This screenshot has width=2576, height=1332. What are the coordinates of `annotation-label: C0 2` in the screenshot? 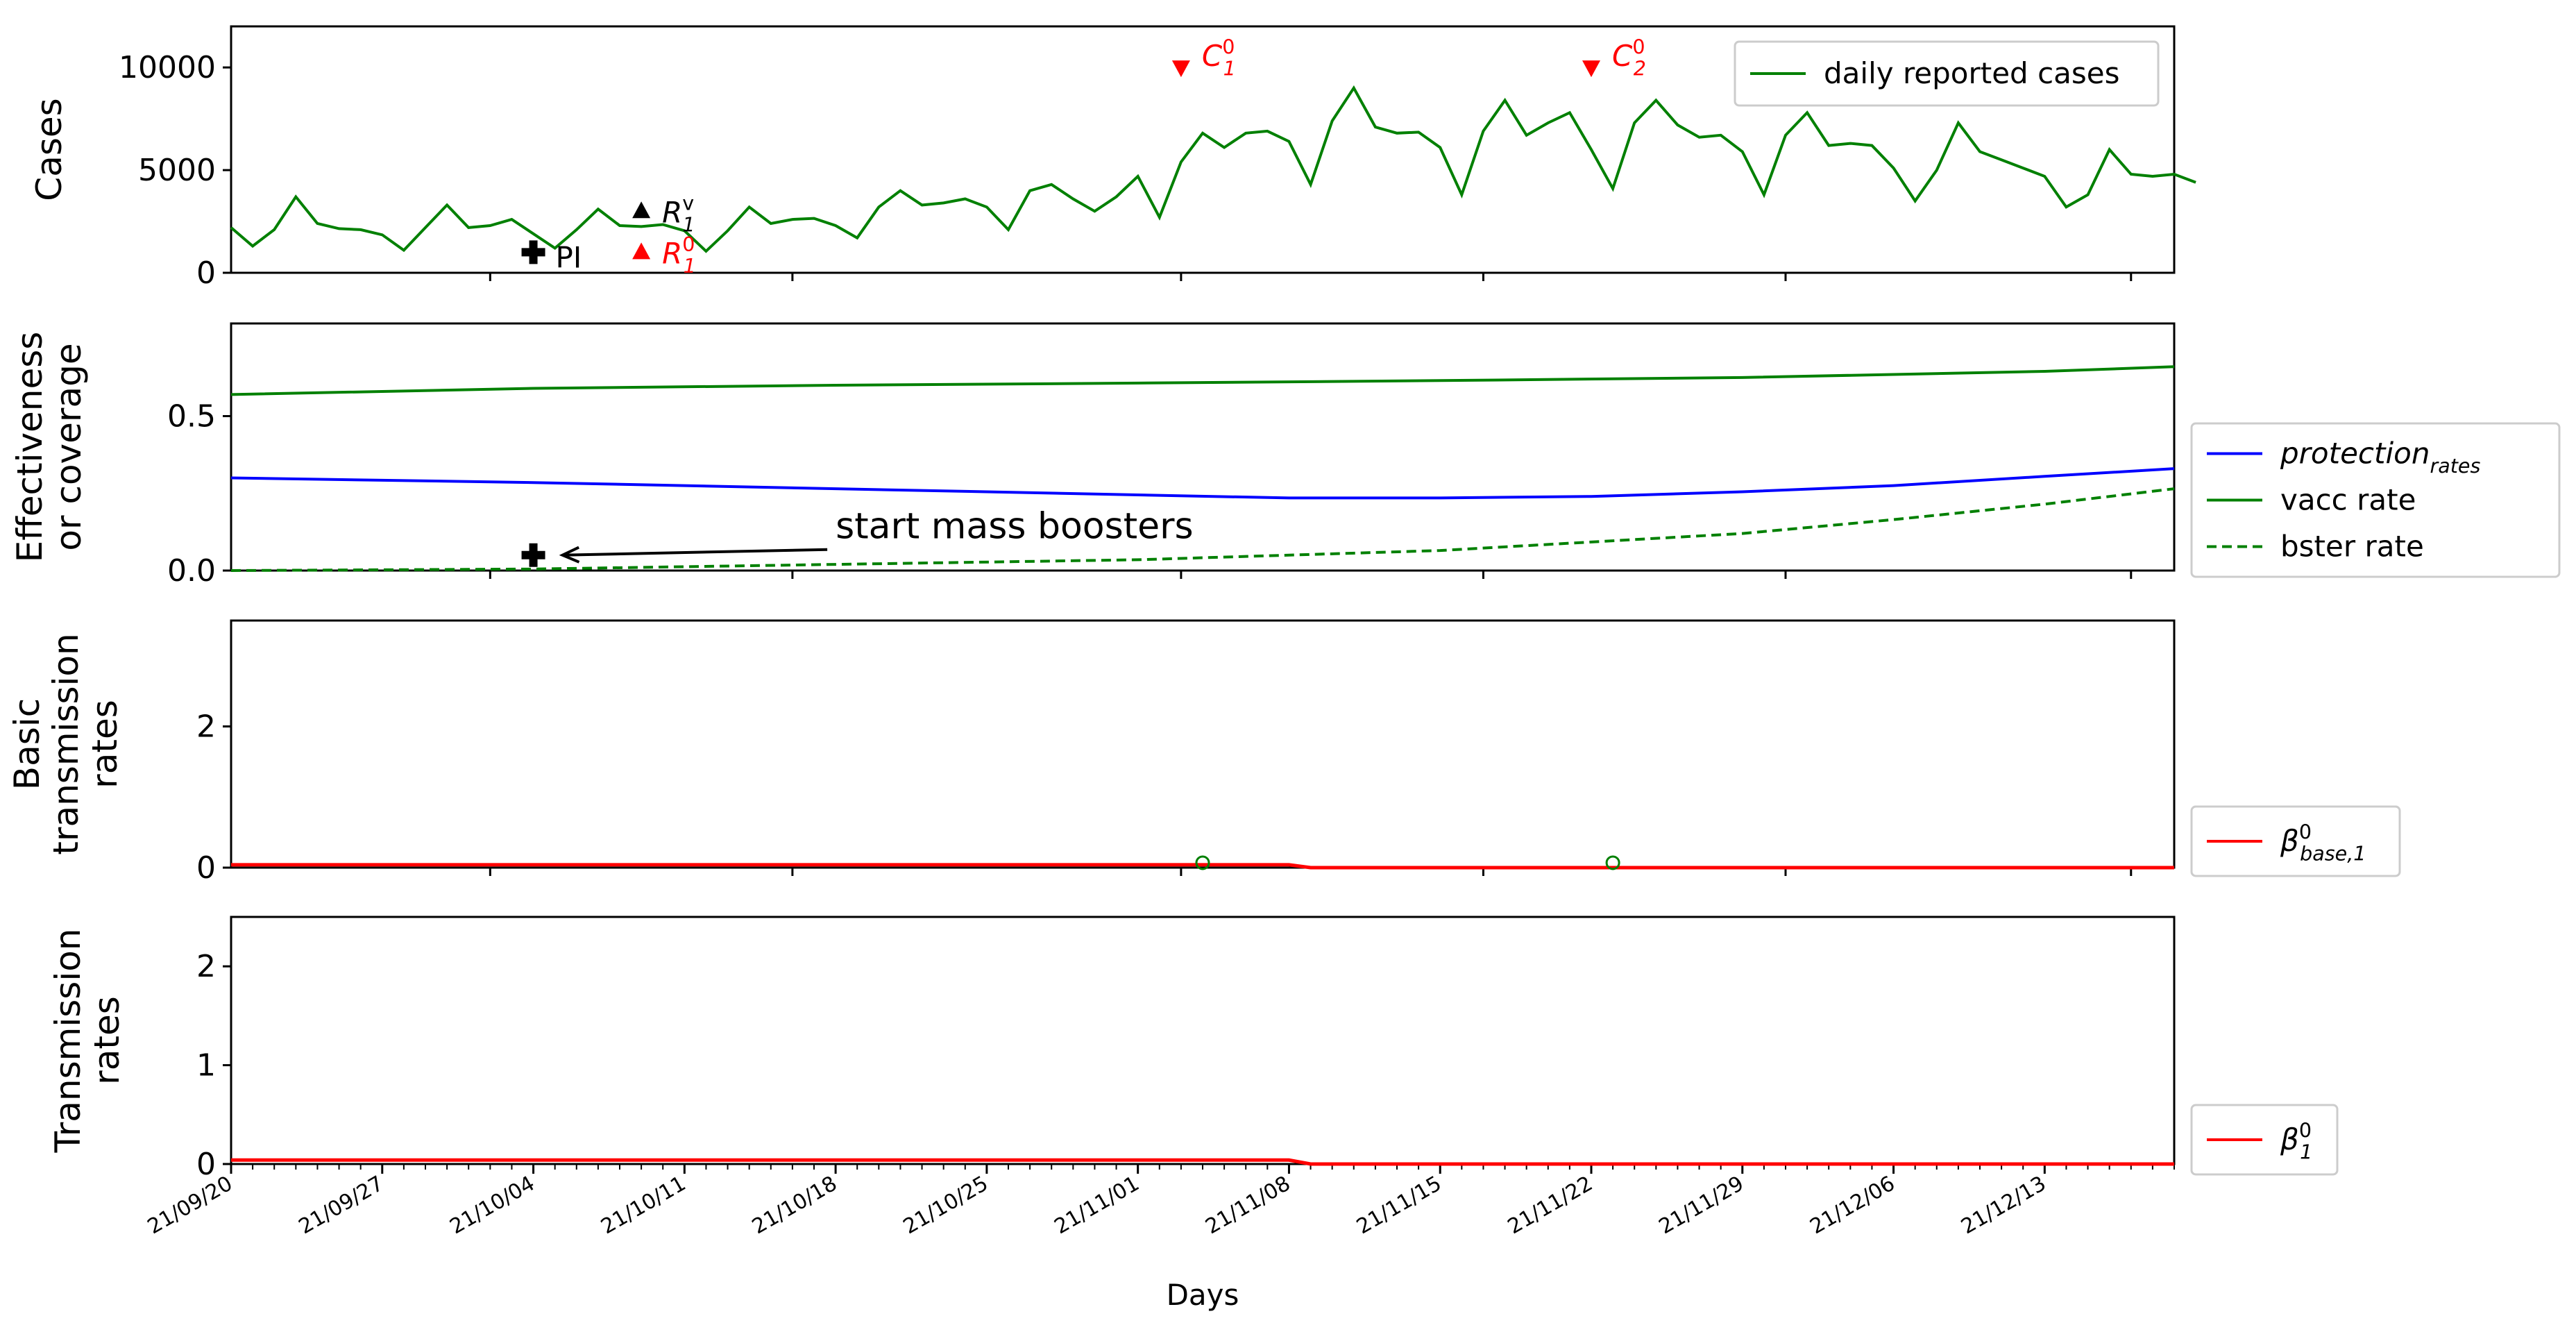 It's located at (1629, 58).